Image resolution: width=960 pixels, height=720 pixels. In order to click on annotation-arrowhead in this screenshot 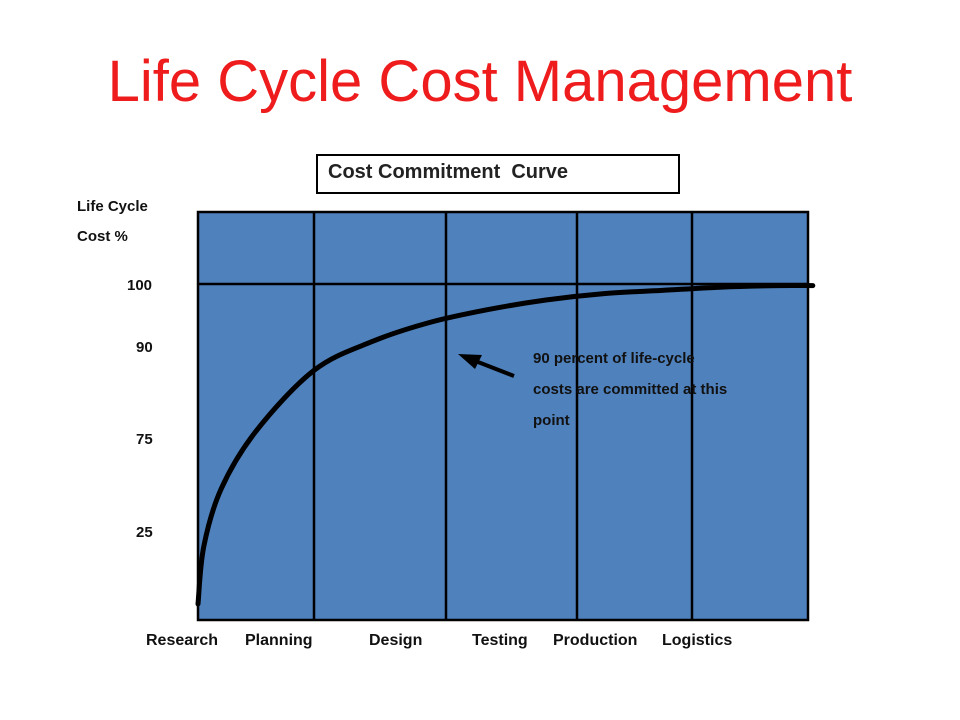, I will do `click(470, 361)`.